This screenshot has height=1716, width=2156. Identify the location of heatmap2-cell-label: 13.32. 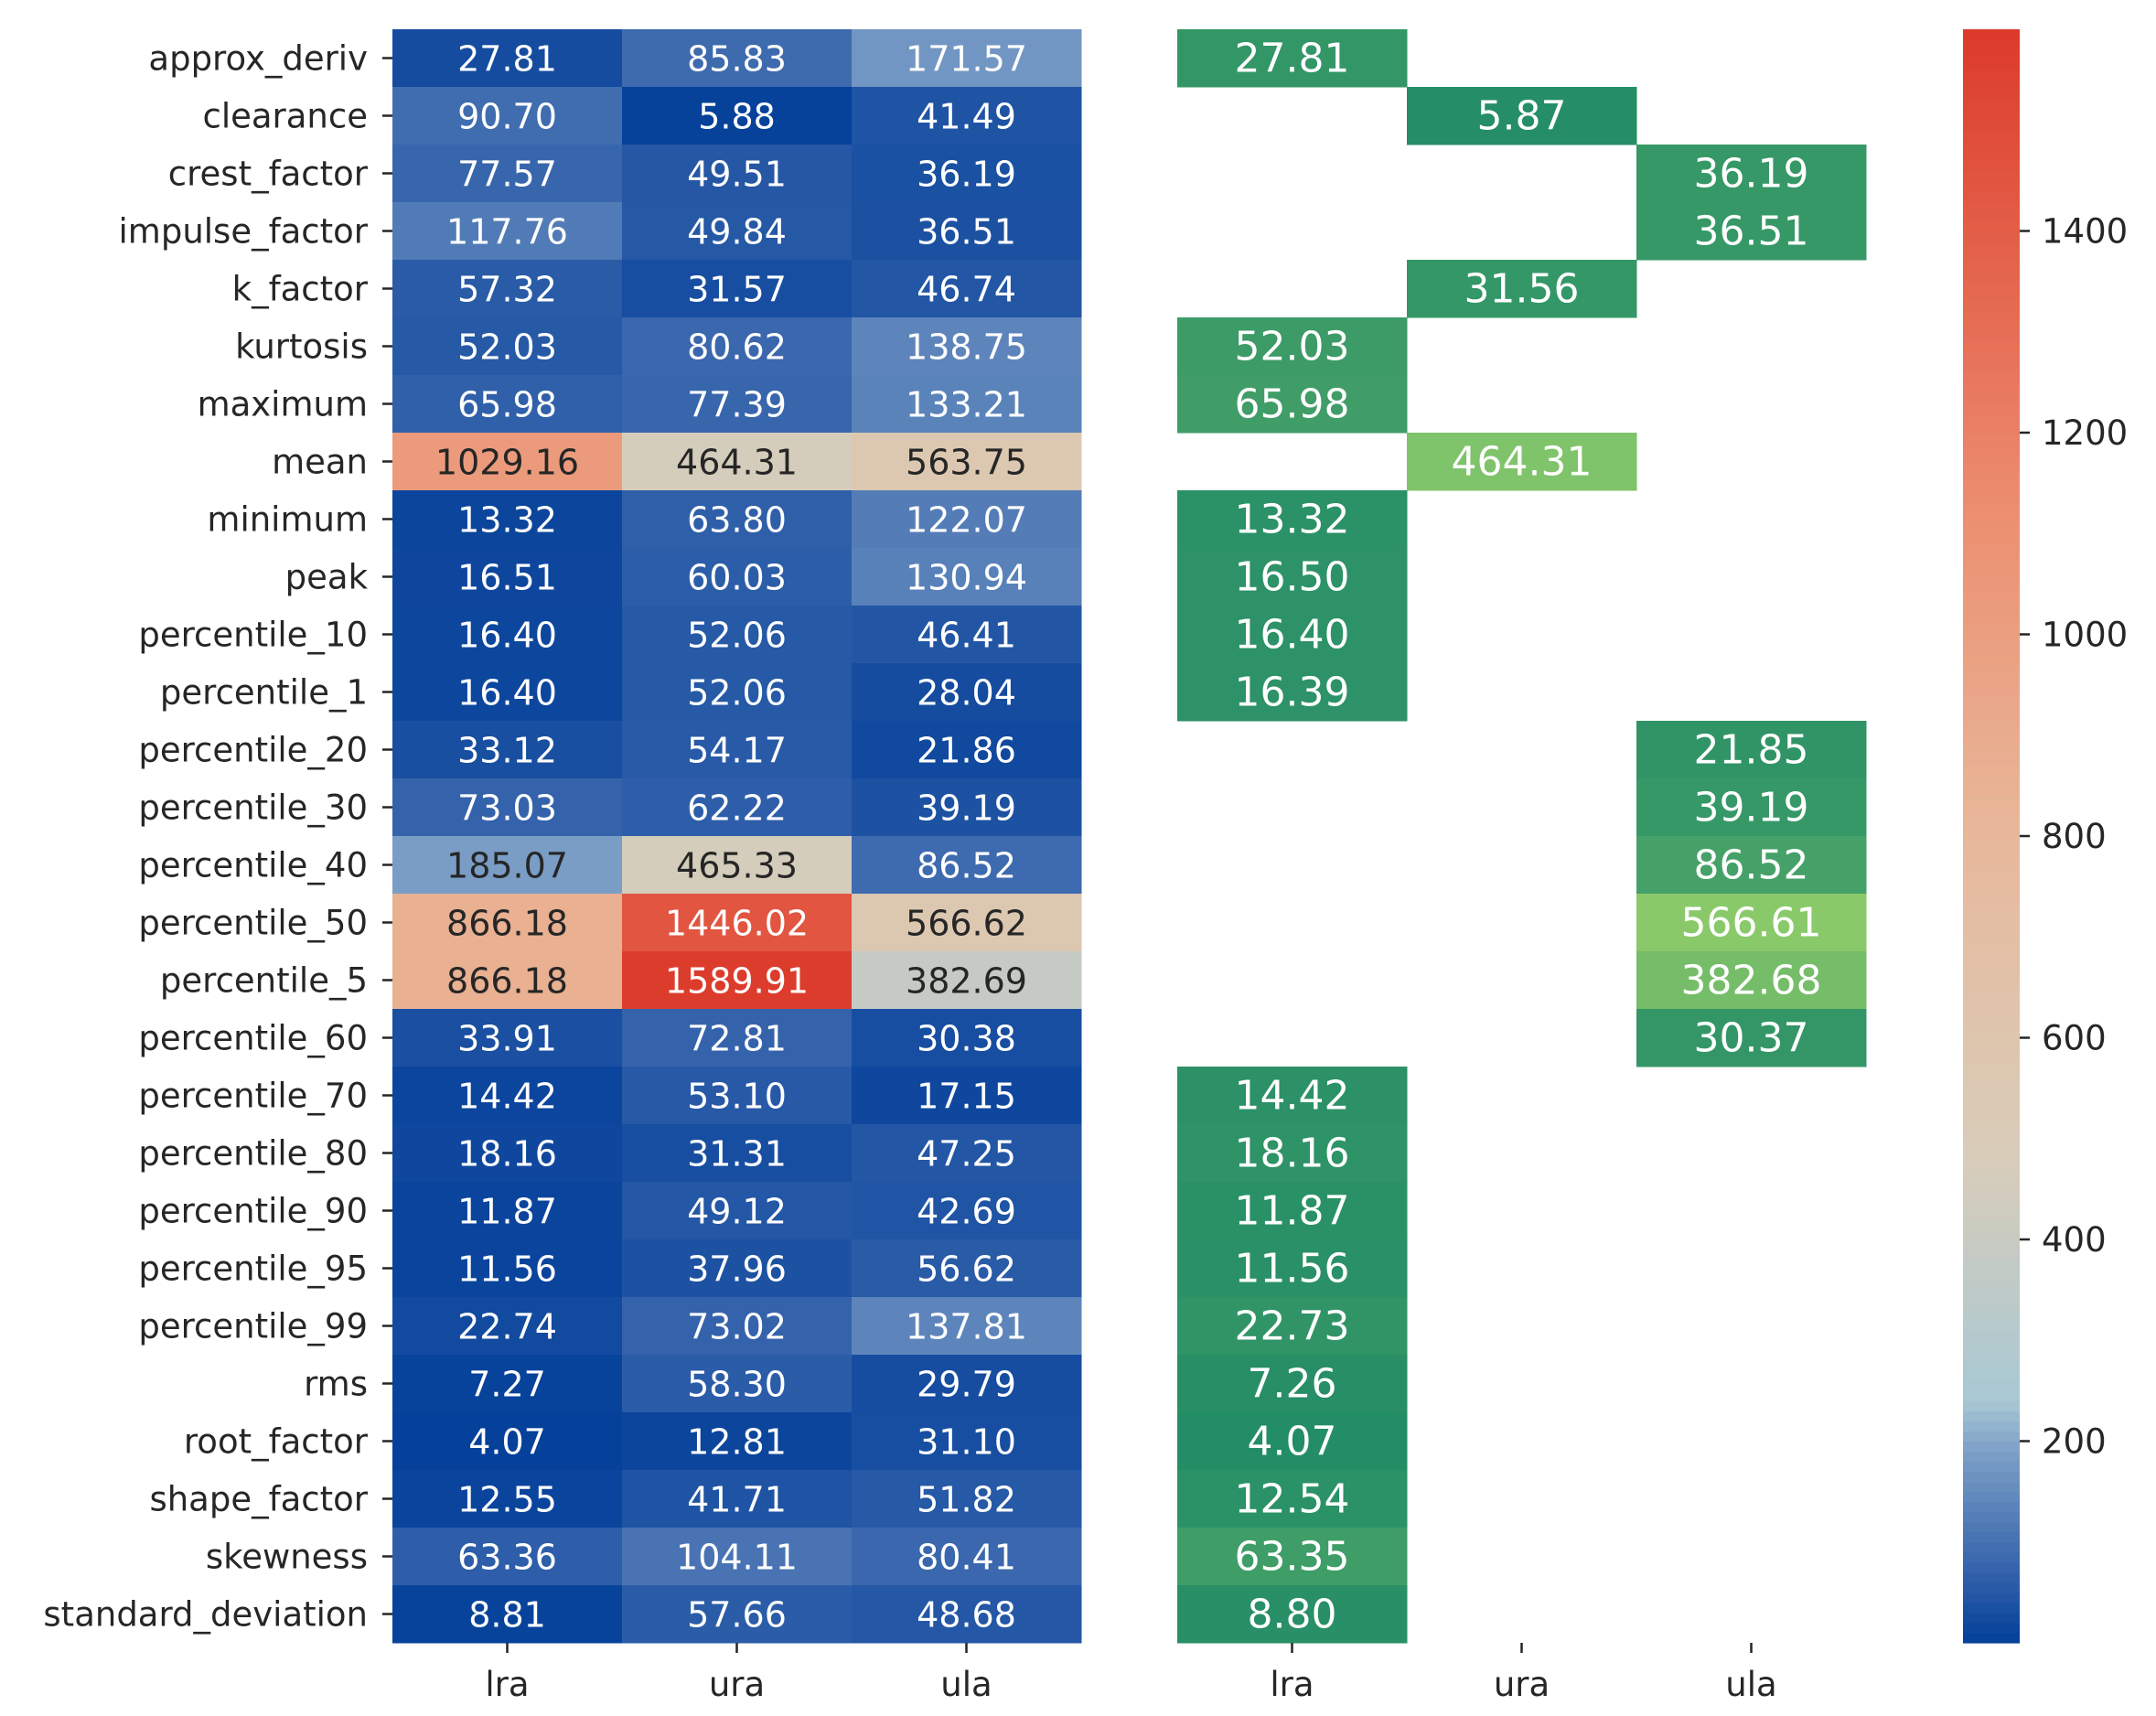
(1293, 520).